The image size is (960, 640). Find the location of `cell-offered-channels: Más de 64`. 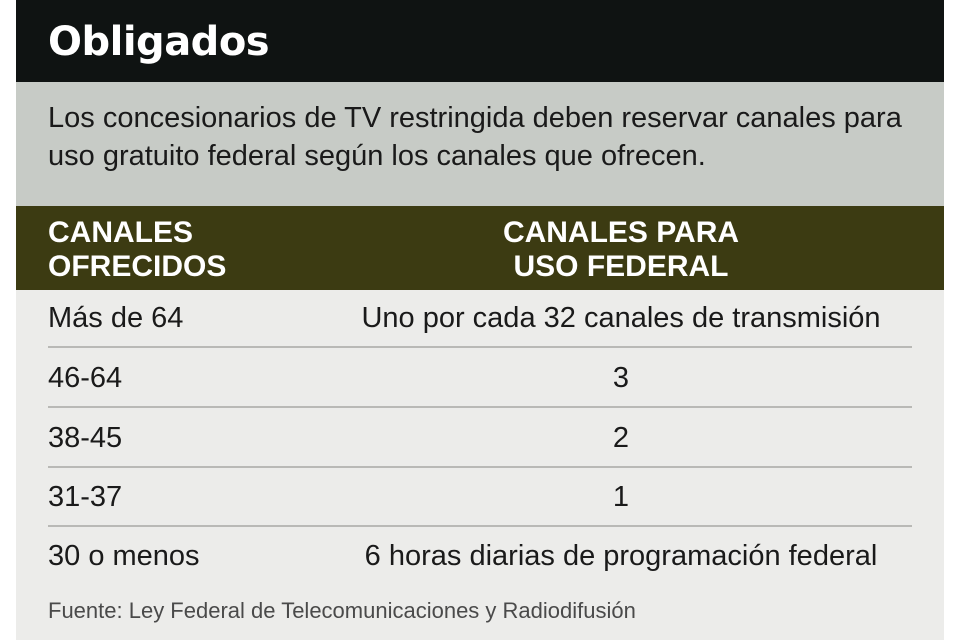

cell-offered-channels: Más de 64 is located at coordinates (116, 318).